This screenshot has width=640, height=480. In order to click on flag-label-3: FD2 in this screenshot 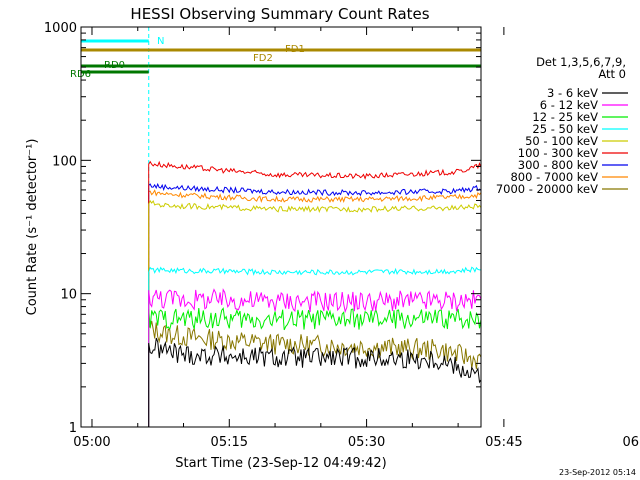, I will do `click(263, 58)`.